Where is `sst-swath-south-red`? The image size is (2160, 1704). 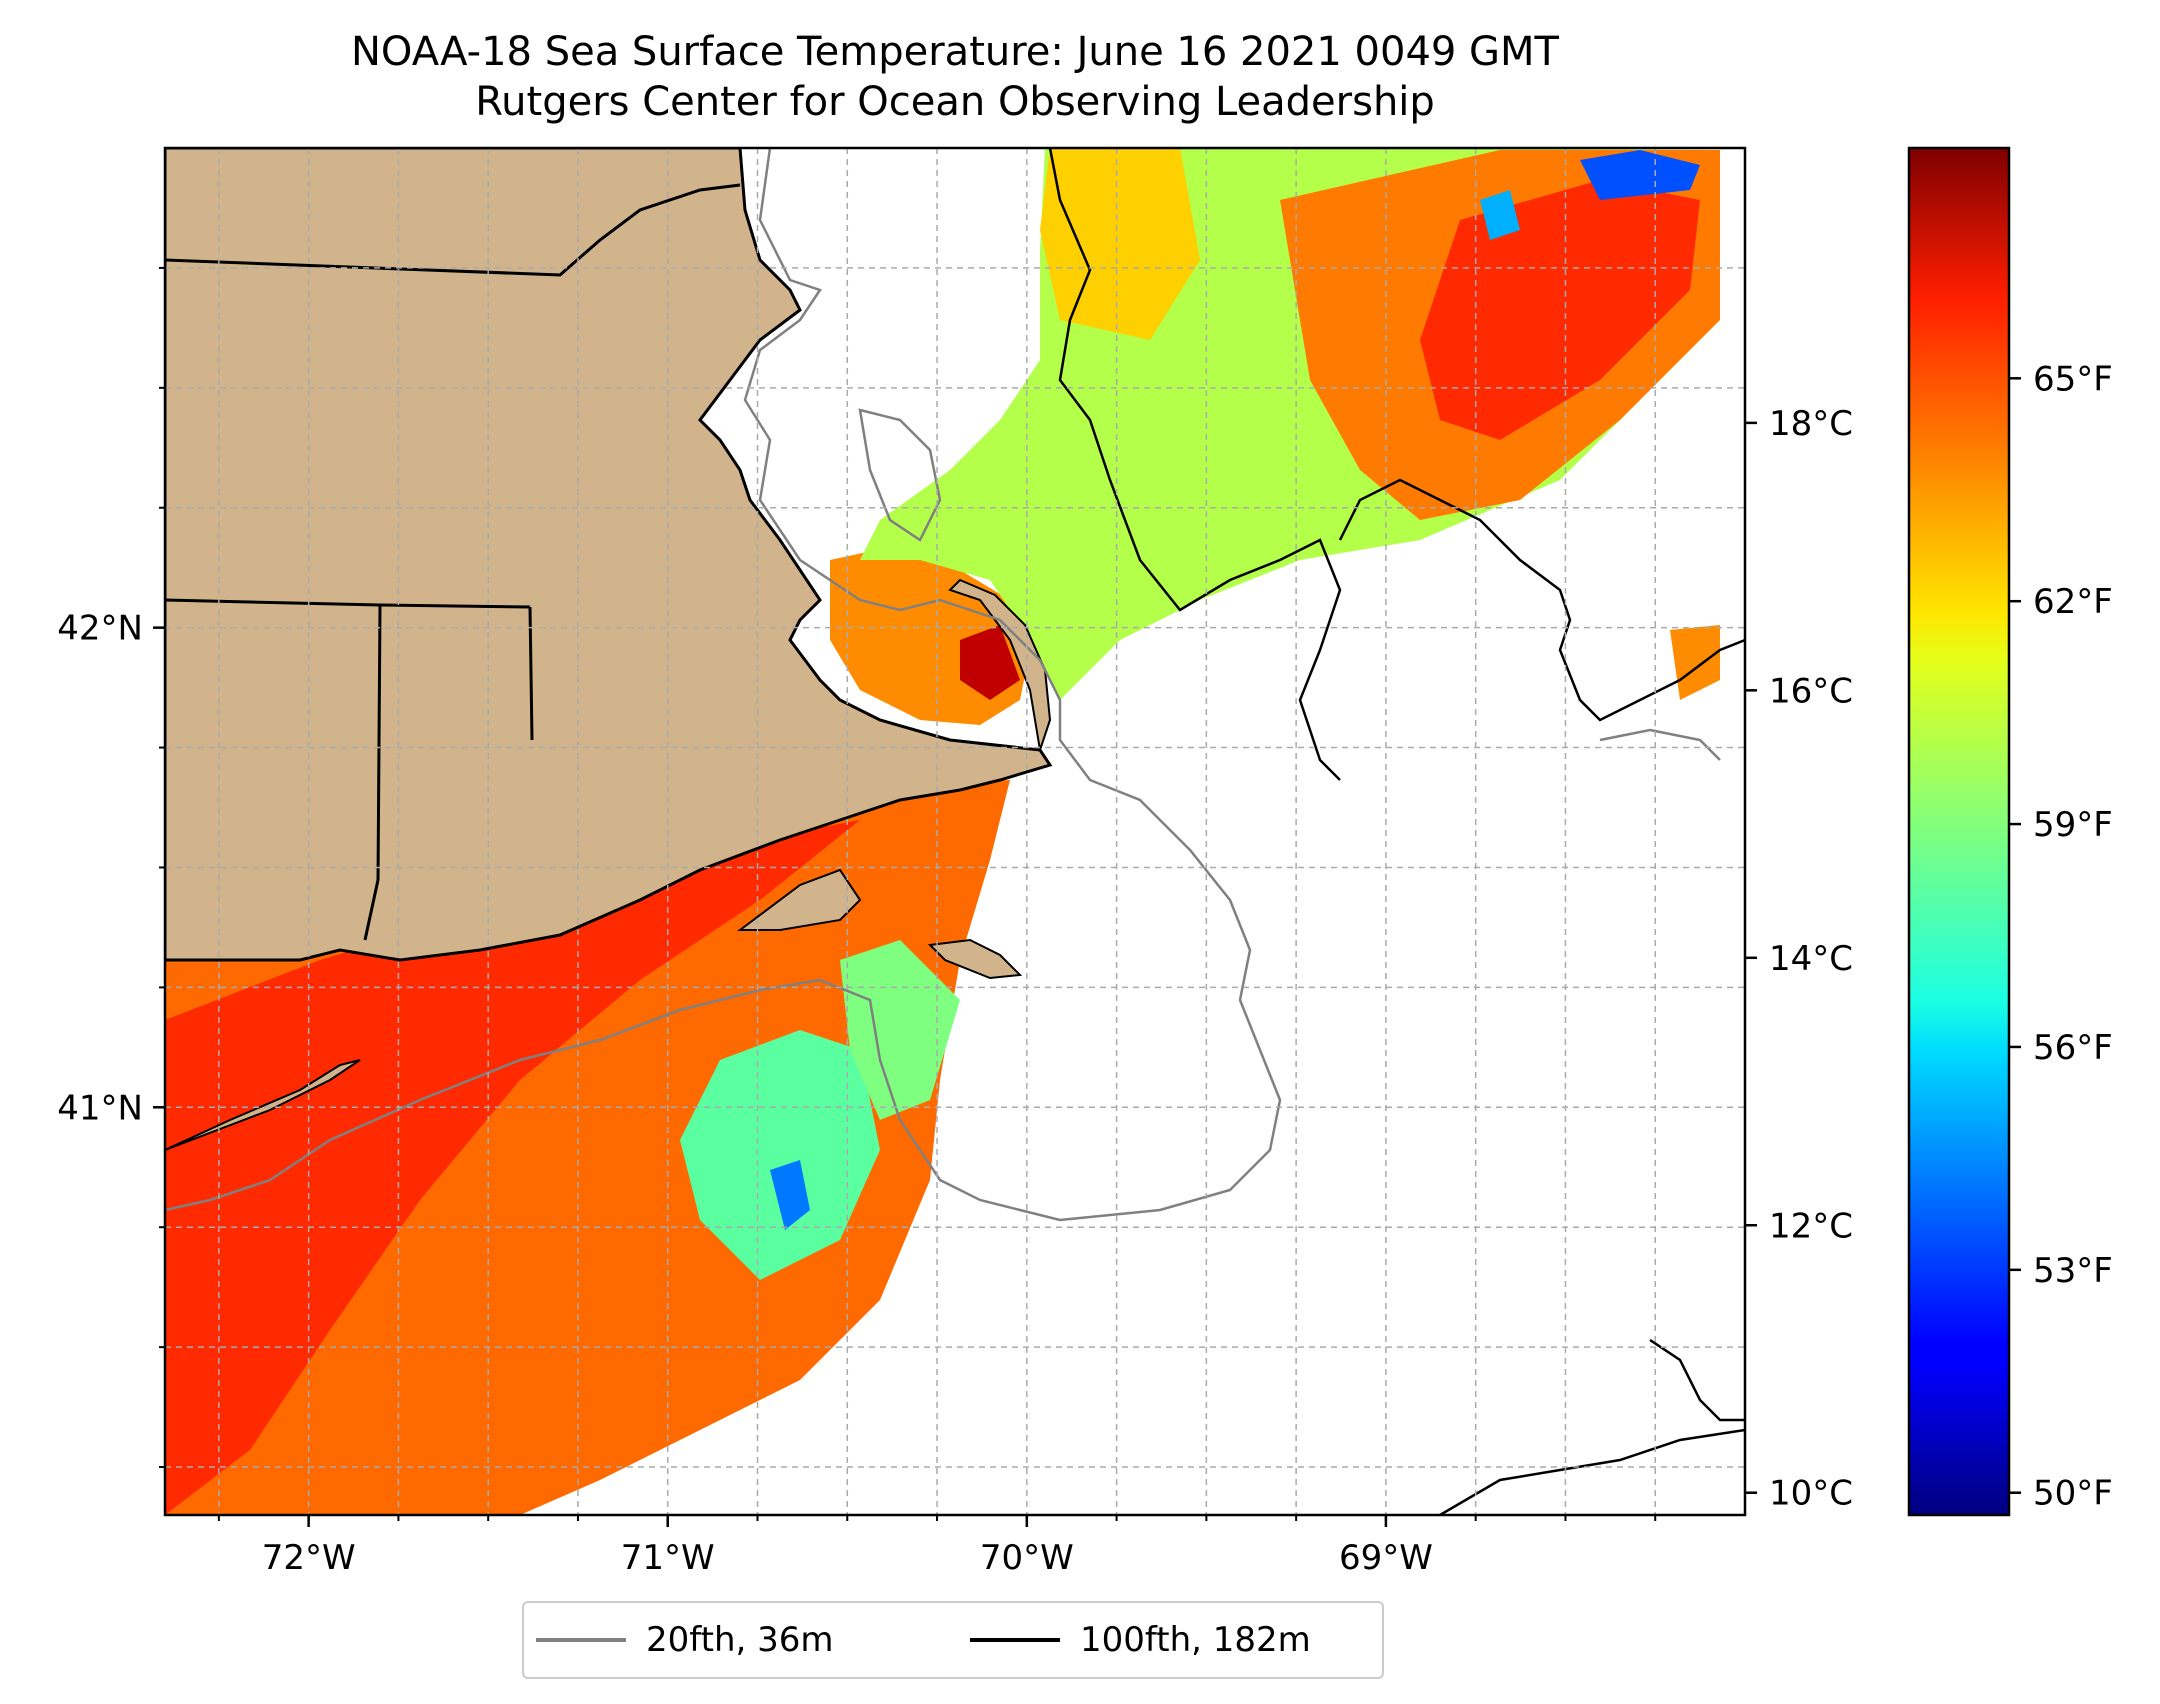 sst-swath-south-red is located at coordinates (512, 1167).